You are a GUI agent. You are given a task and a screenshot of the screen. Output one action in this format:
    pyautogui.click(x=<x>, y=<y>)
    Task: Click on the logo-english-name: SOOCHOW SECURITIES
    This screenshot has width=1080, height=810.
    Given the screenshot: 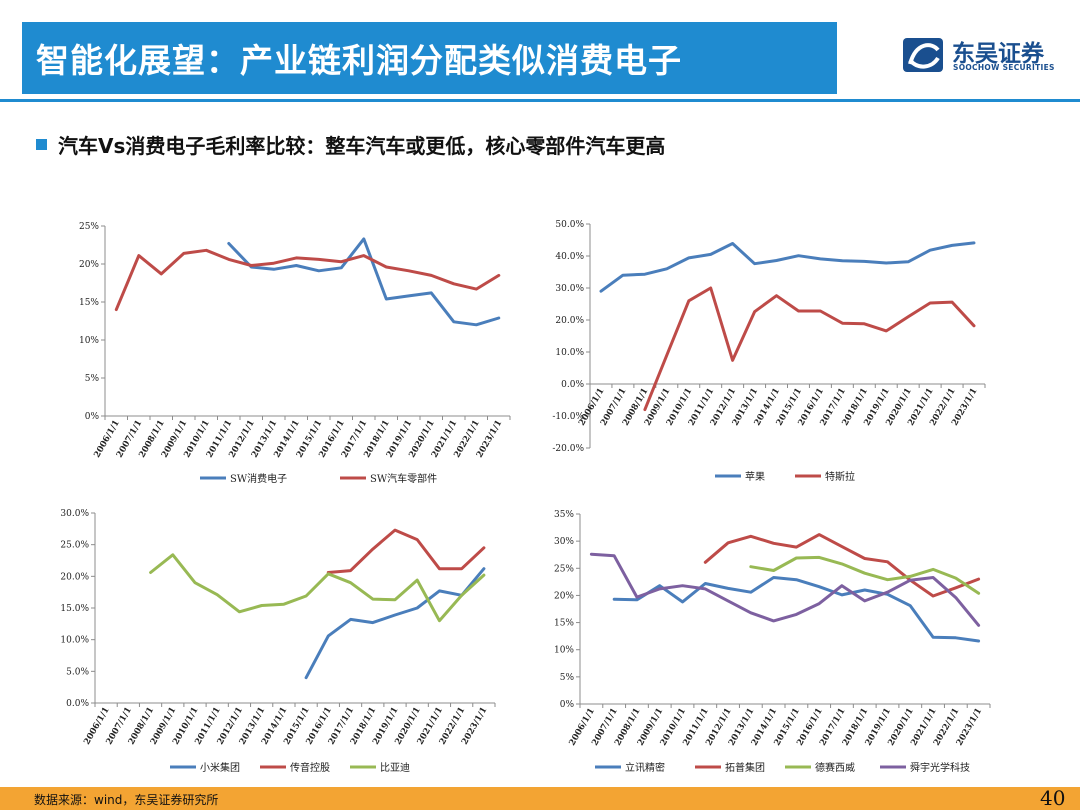 What is the action you would take?
    pyautogui.click(x=1004, y=67)
    